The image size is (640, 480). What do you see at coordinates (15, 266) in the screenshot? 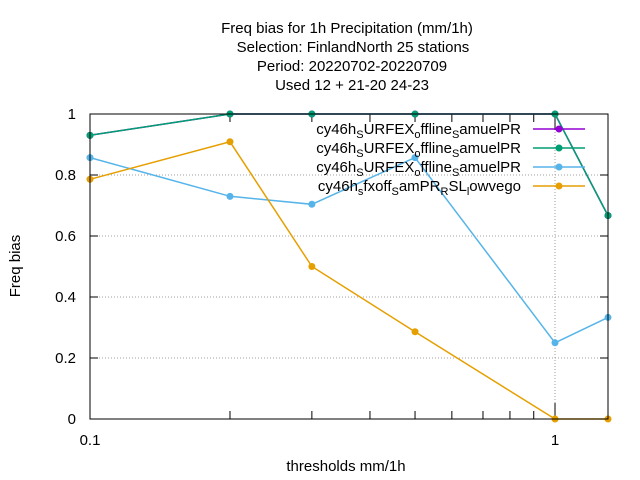
I see `y-axis-label: Freq bias` at bounding box center [15, 266].